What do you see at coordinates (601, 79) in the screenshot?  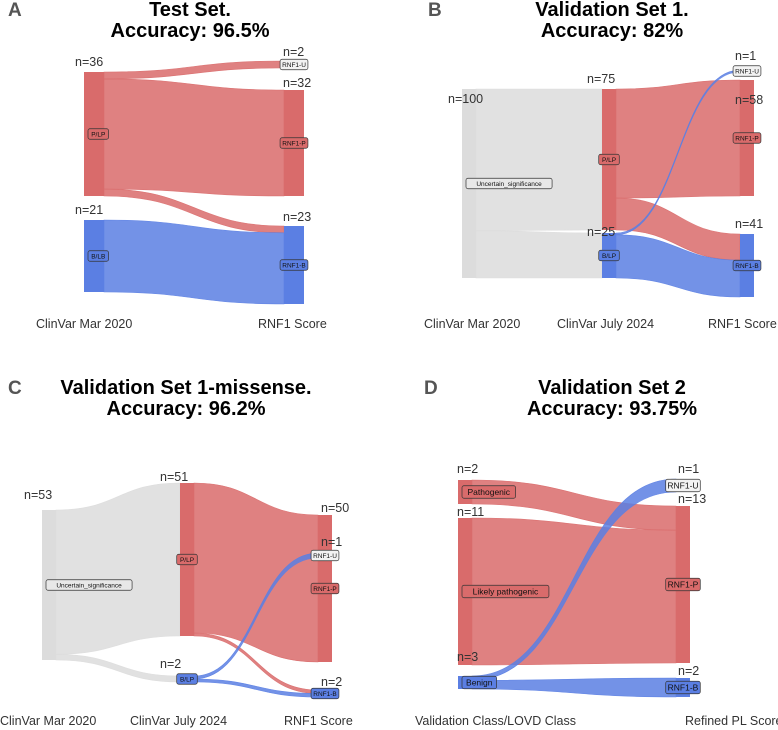 I see `count-label-PLP: n=75` at bounding box center [601, 79].